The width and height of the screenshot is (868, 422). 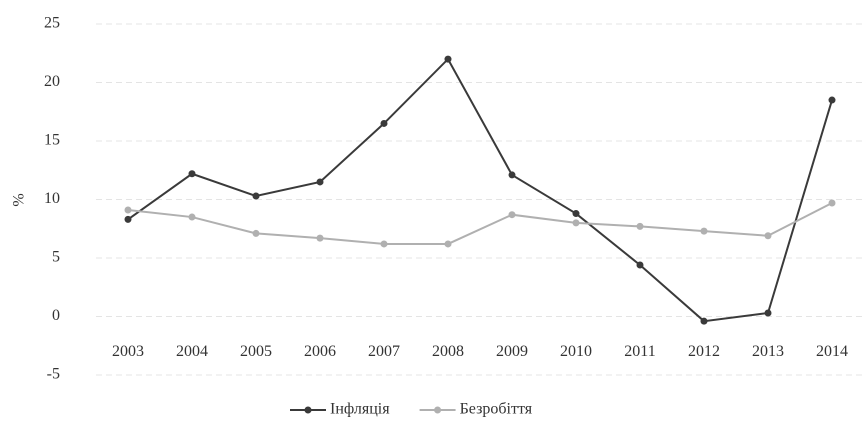 I want to click on y-axis-label: %, so click(x=19, y=199).